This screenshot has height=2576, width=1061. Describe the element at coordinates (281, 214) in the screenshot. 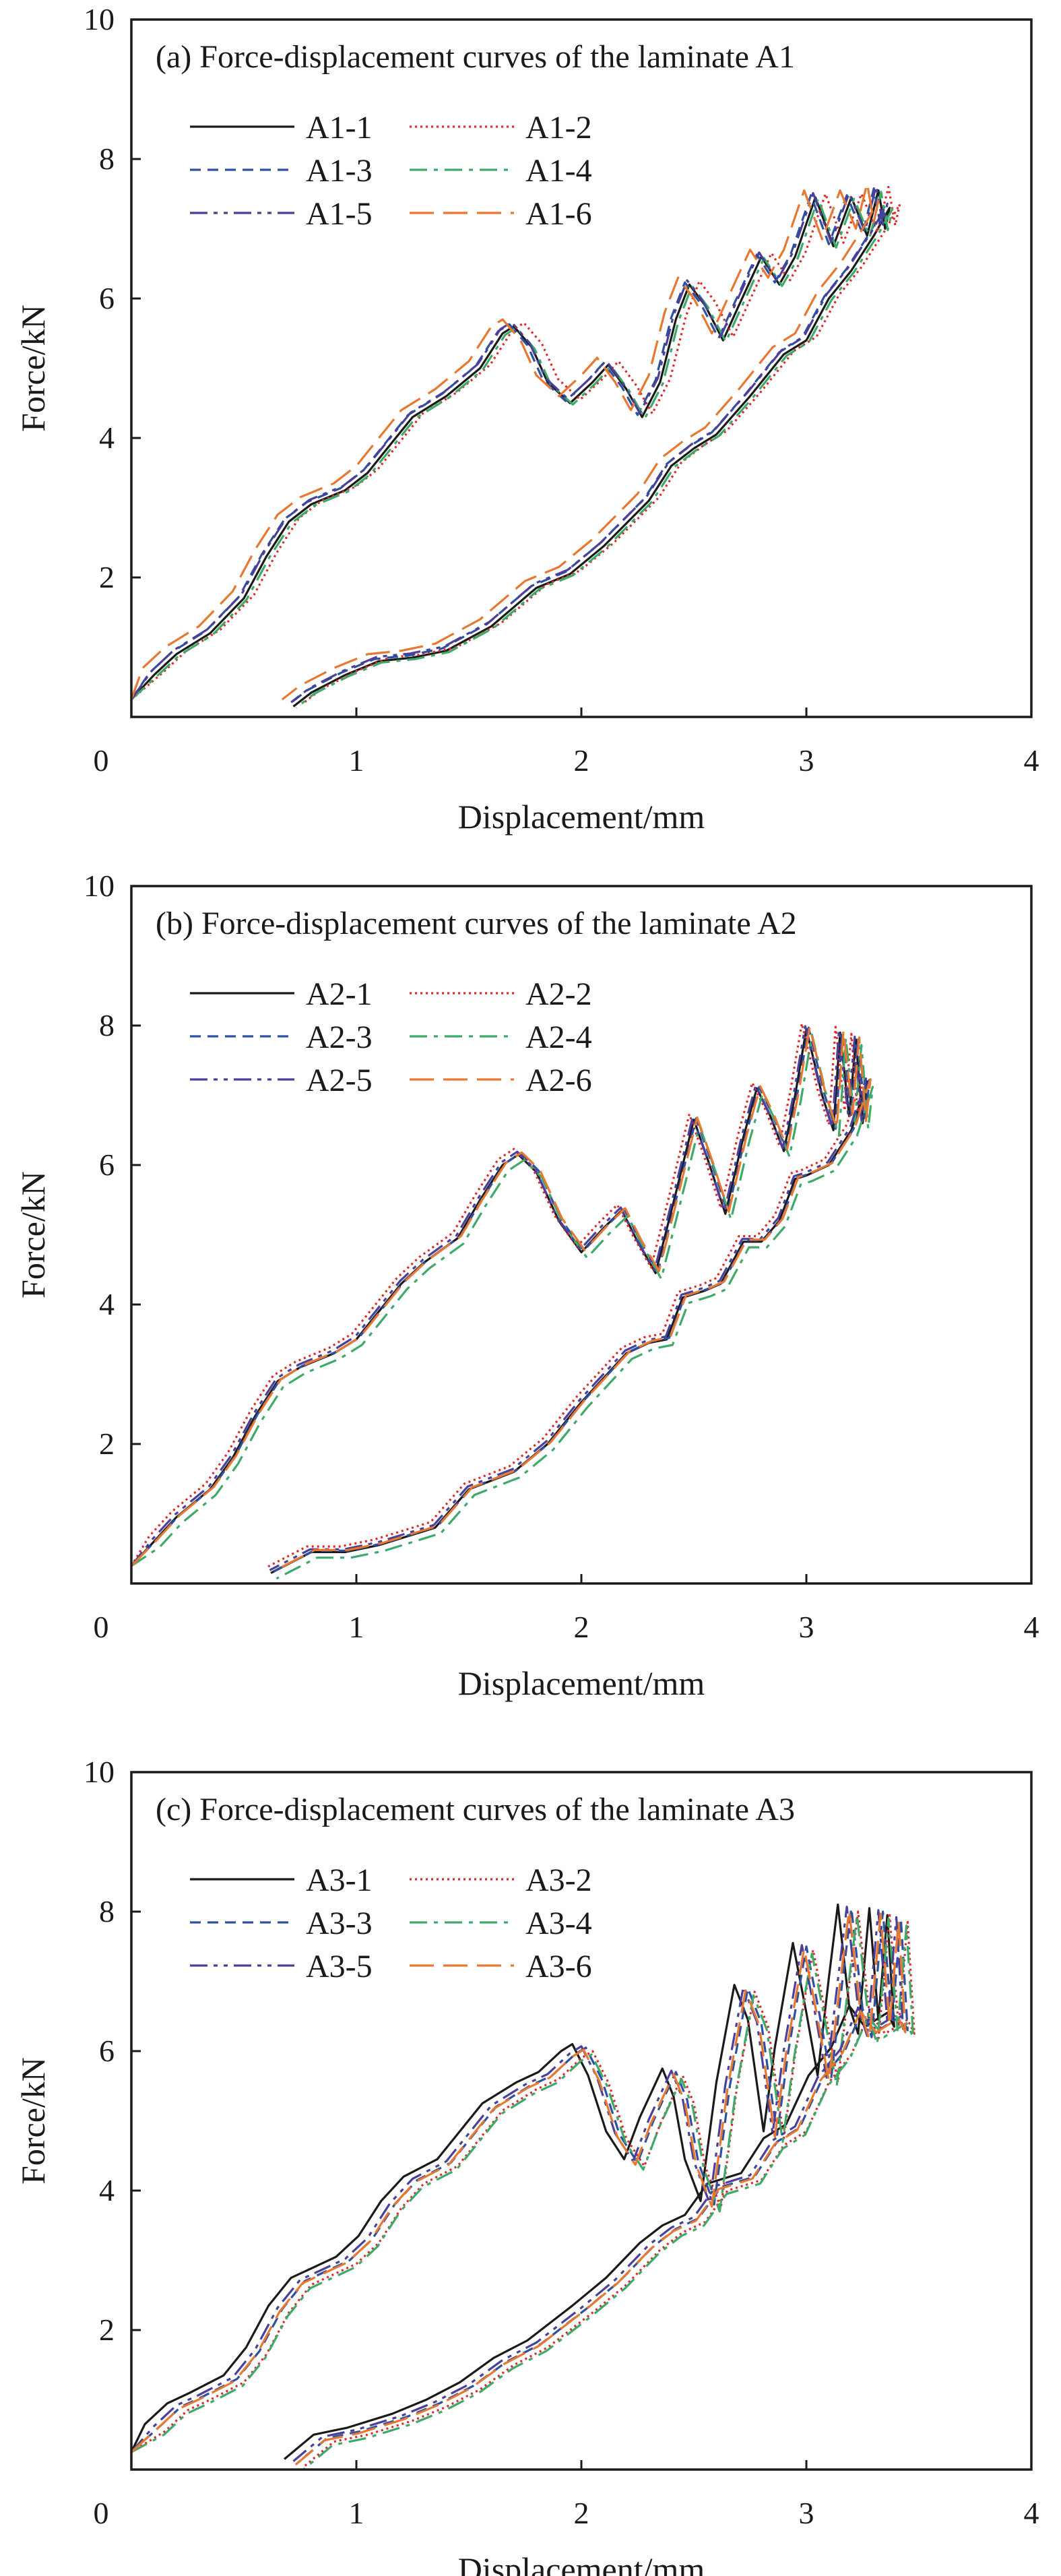

I see `legend-item: A1-5` at that location.